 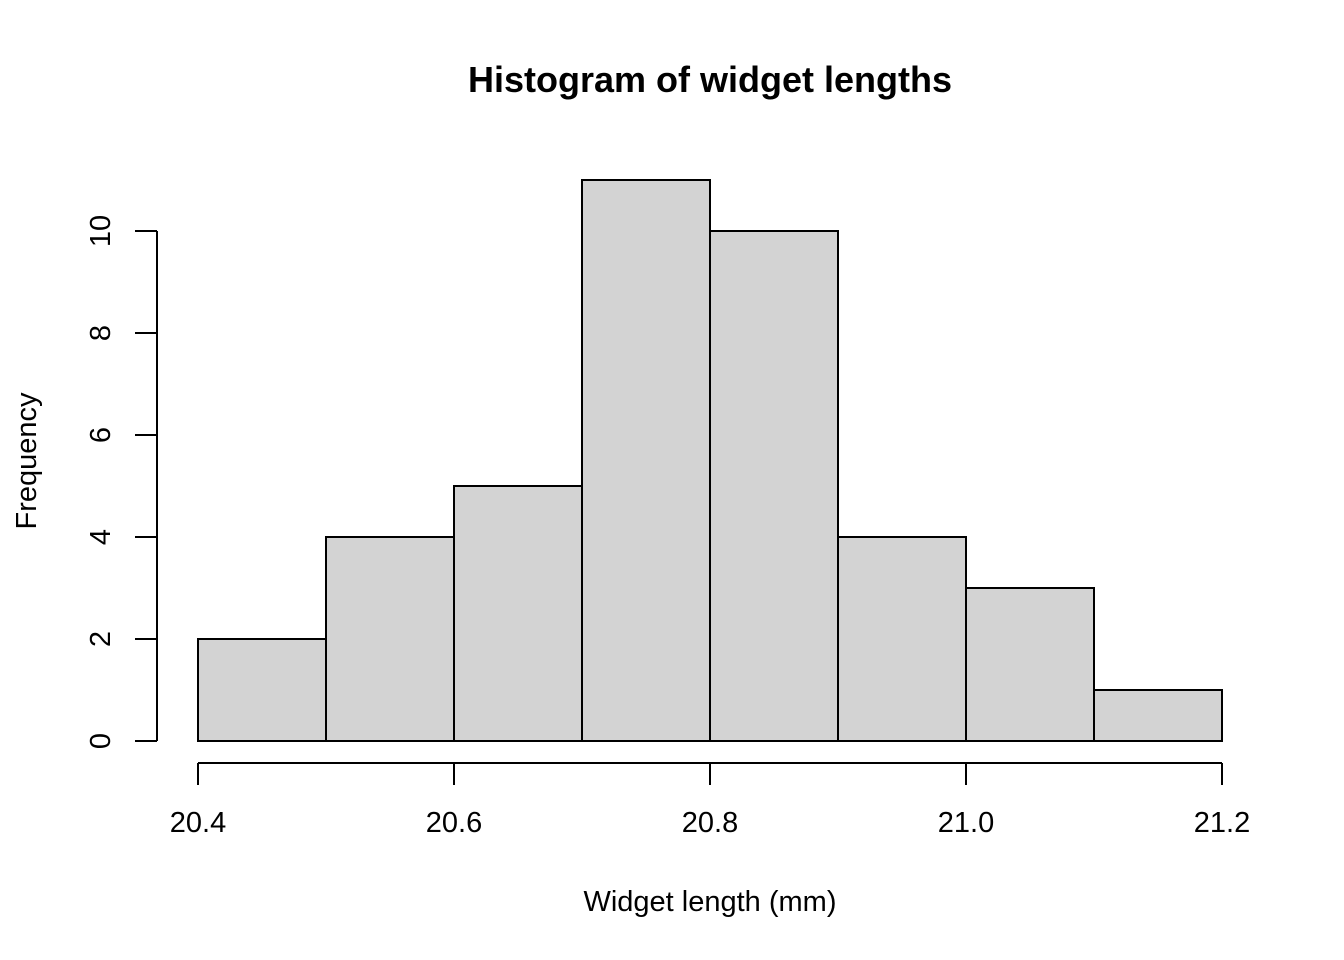 I want to click on y-tick-label: 8, so click(x=101, y=333).